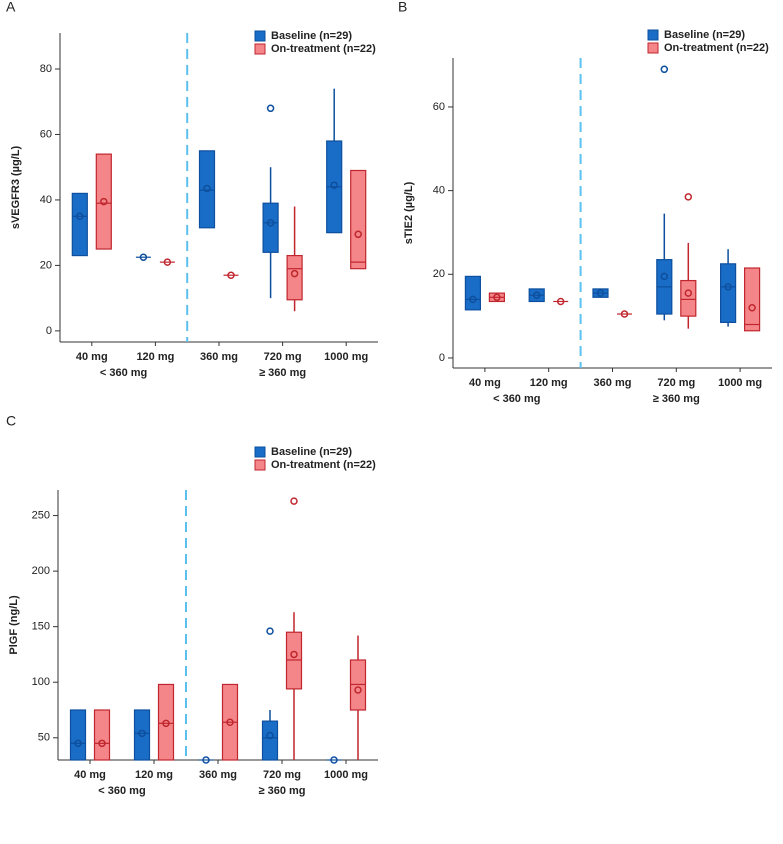 The height and width of the screenshot is (844, 783). I want to click on y-tick-label: 200, so click(41, 571).